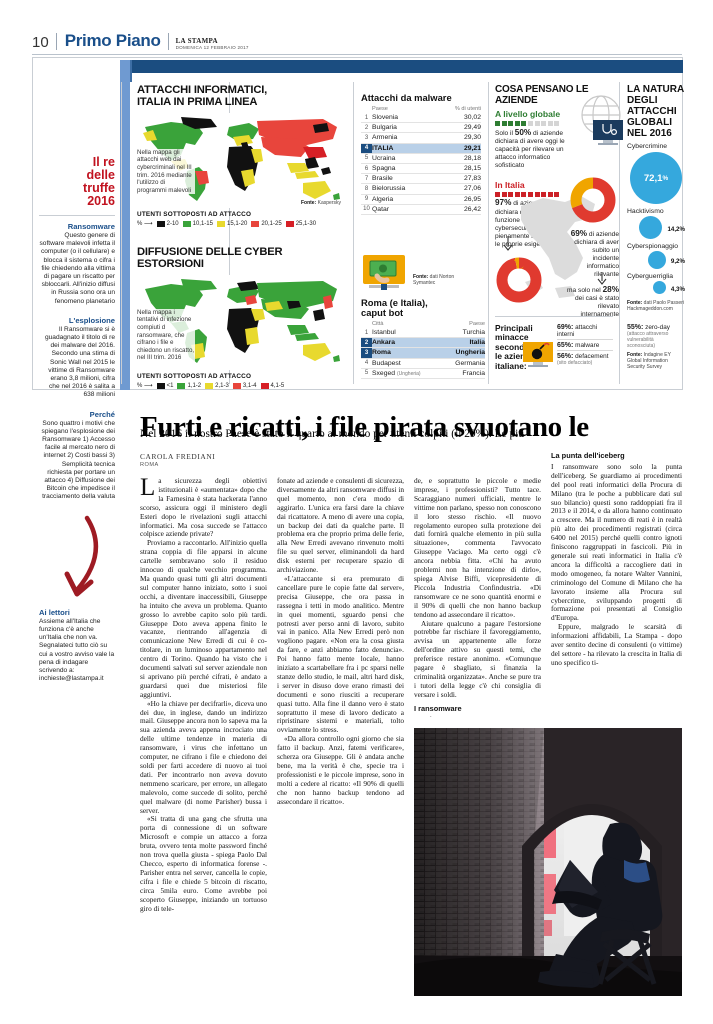 The width and height of the screenshot is (713, 1024). Describe the element at coordinates (421, 189) in the screenshot. I see `table-row: 8 Bielorussia 27,06` at that location.